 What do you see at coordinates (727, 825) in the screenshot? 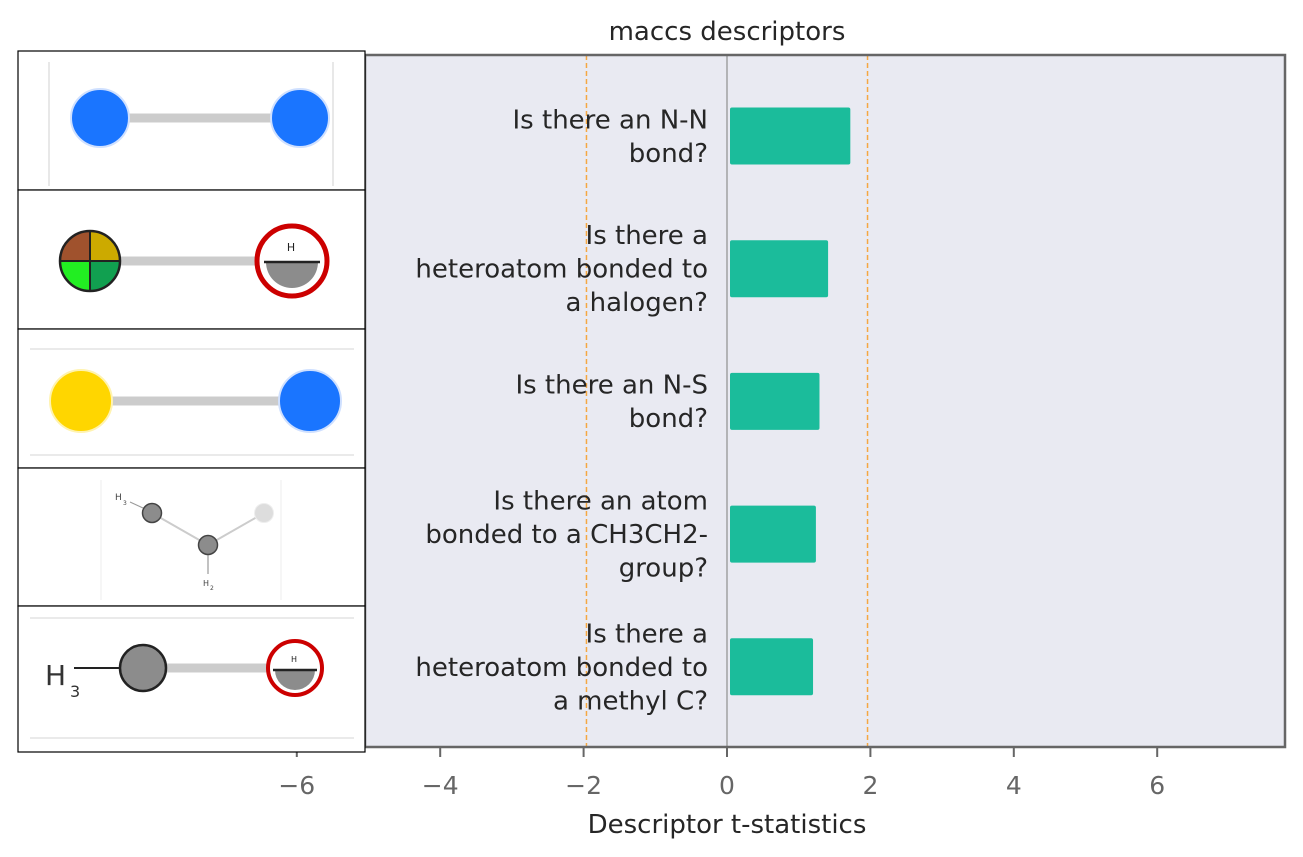
I see `x-axis-label: Descriptor t-statistics` at bounding box center [727, 825].